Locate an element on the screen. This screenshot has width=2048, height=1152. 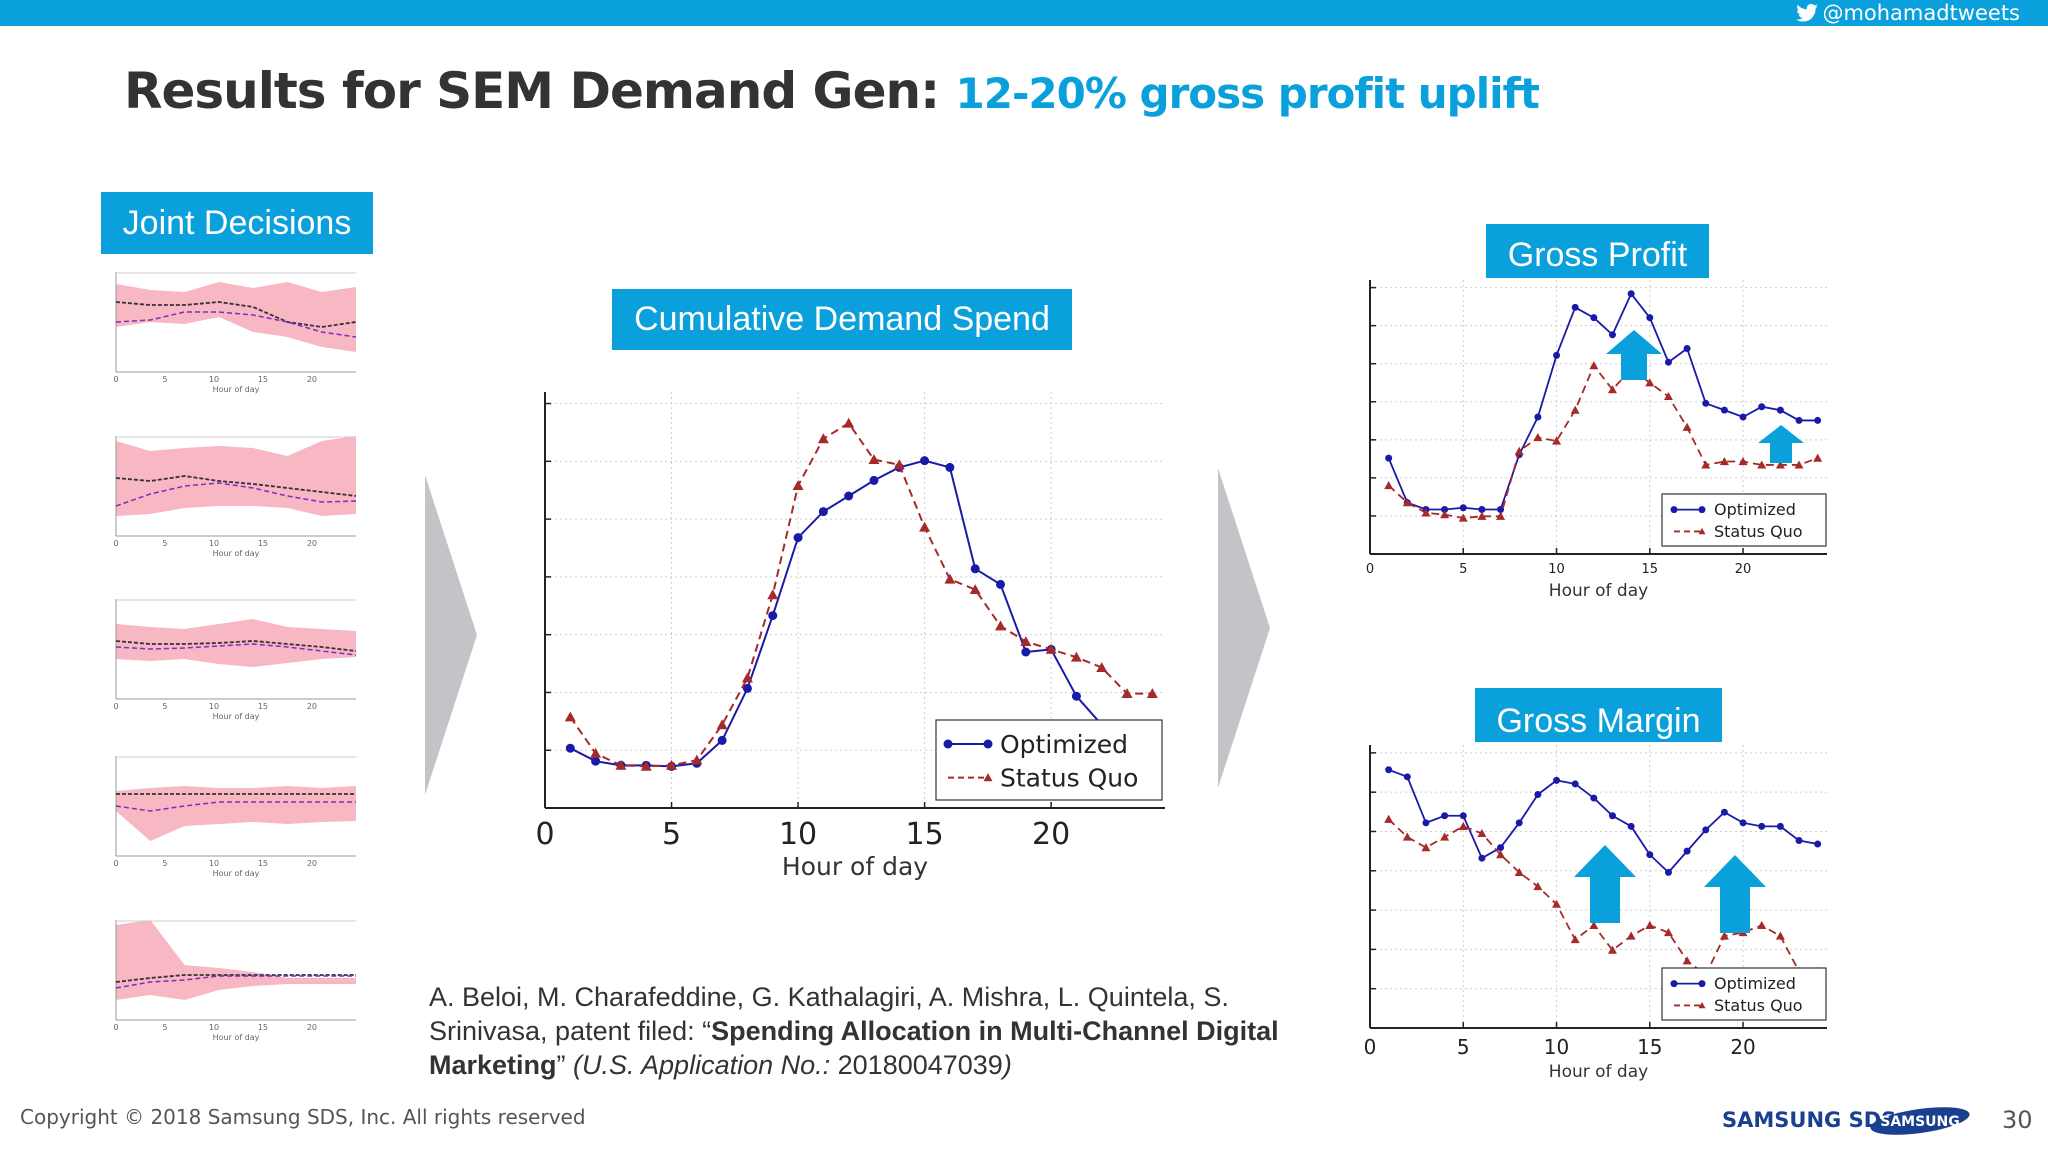
samsung-sds-logo: SAMSUNG SDS is located at coordinates (1809, 1120).